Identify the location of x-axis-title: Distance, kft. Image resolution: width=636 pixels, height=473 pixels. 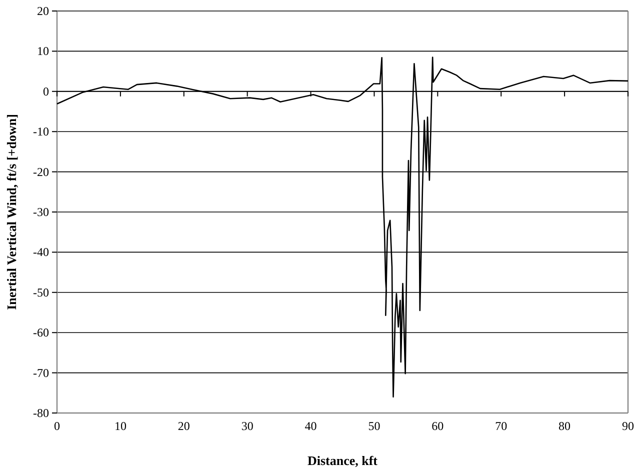
(342, 460).